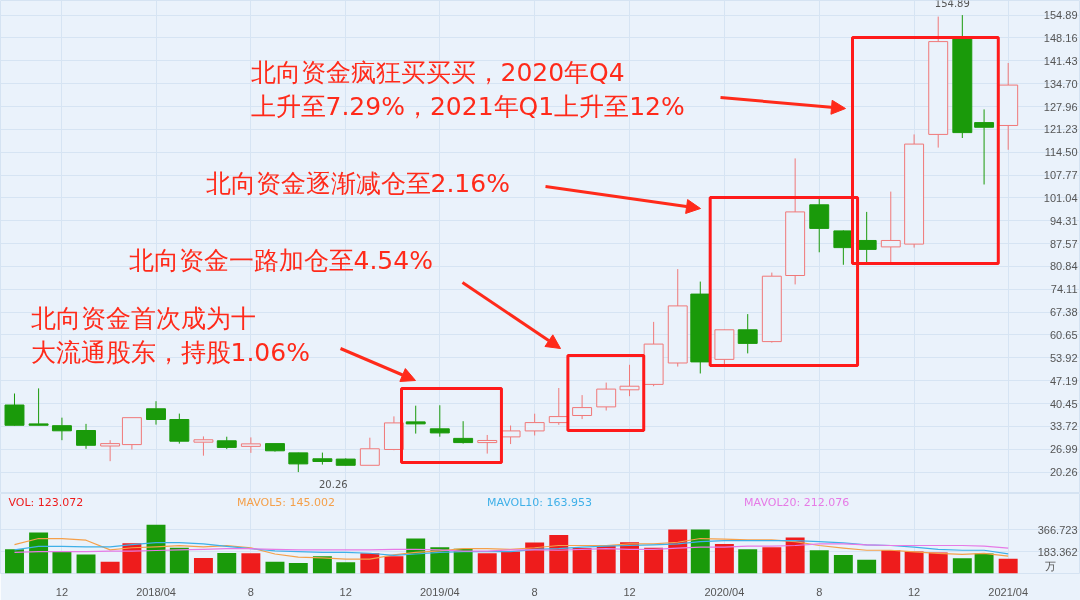 The image size is (1080, 600). What do you see at coordinates (1063, 472) in the screenshot?
I see `y-tick-label: 20.26` at bounding box center [1063, 472].